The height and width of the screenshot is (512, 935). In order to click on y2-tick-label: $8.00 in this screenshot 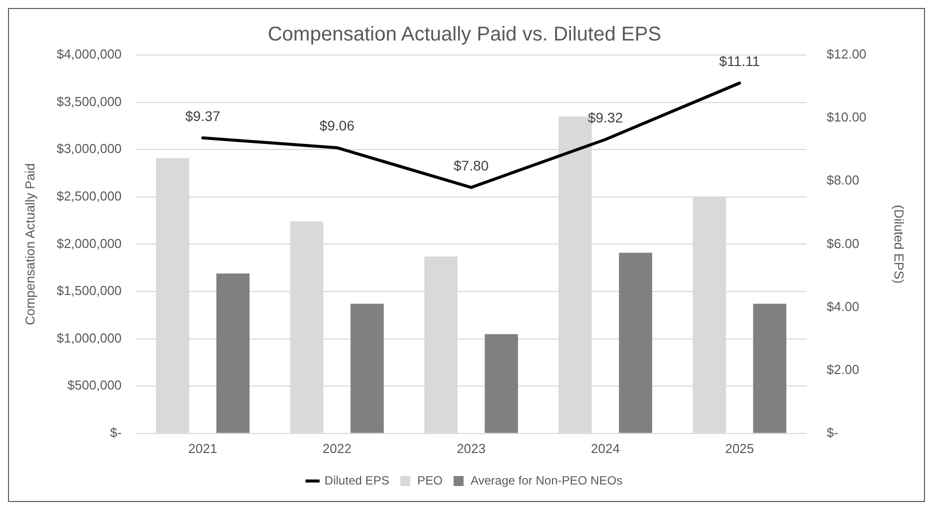, I will do `click(843, 180)`.